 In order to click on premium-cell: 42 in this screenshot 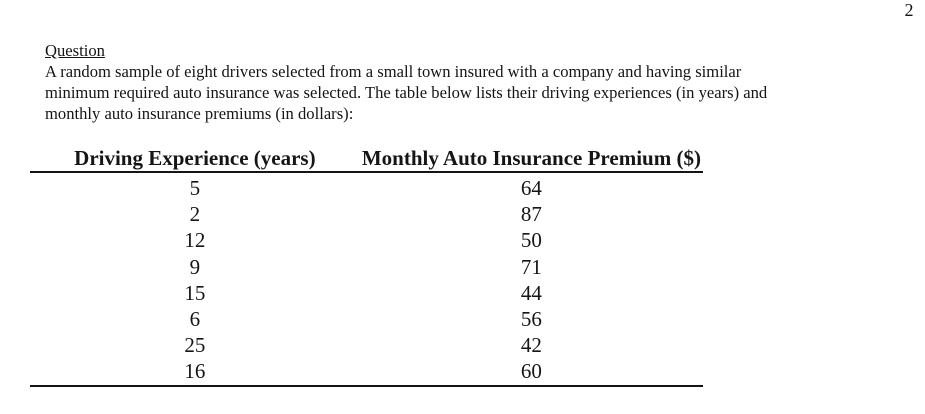, I will do `click(531, 345)`.